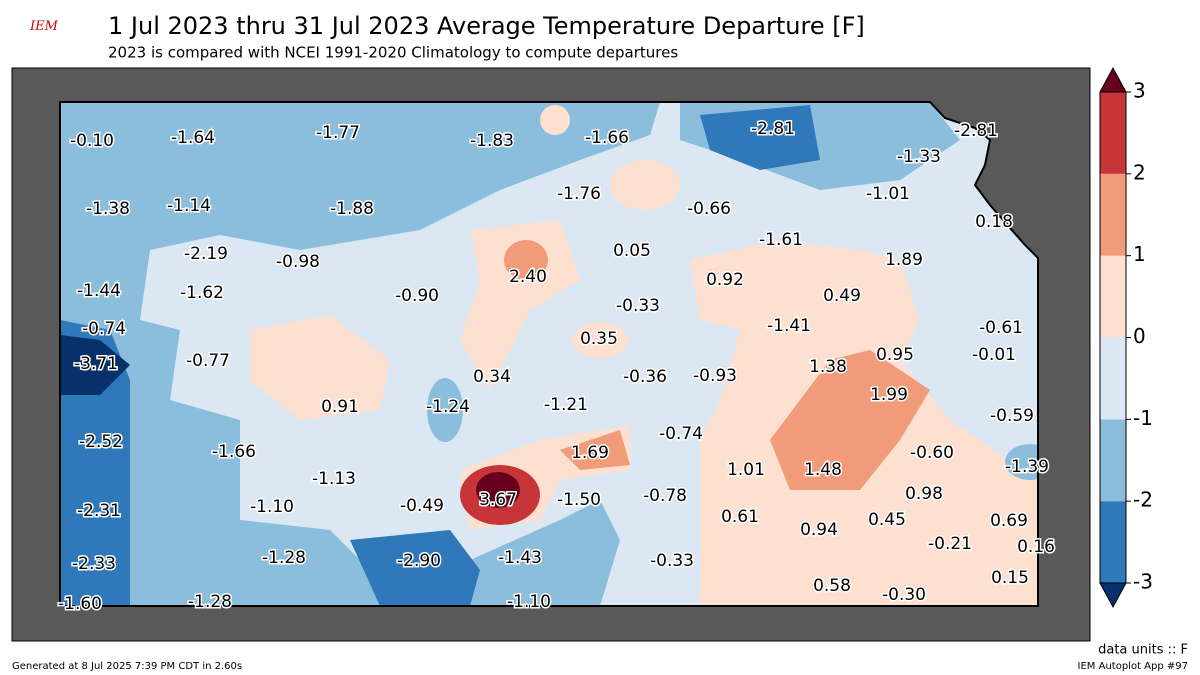 This screenshot has width=1200, height=675. Describe the element at coordinates (832, 586) in the screenshot. I see `station-value: 0.58` at that location.